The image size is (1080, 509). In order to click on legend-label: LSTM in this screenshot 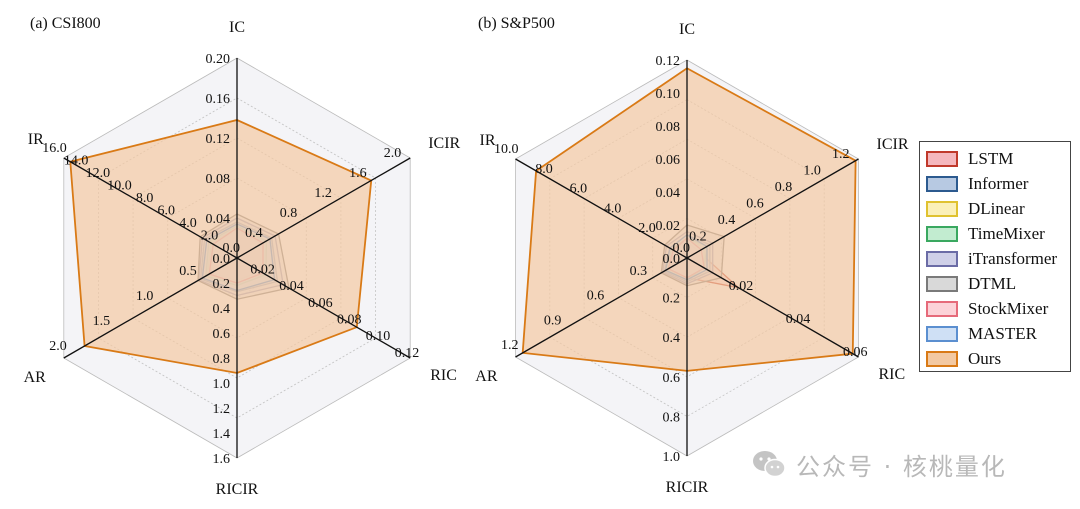, I will do `click(991, 158)`.